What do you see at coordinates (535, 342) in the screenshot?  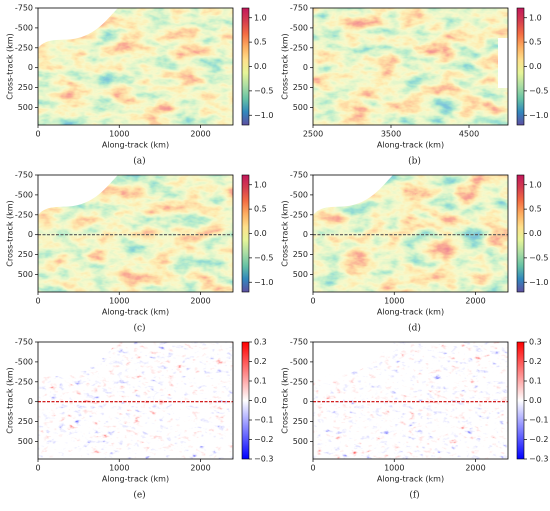 I see `colorbar-tick-label: 0.3` at bounding box center [535, 342].